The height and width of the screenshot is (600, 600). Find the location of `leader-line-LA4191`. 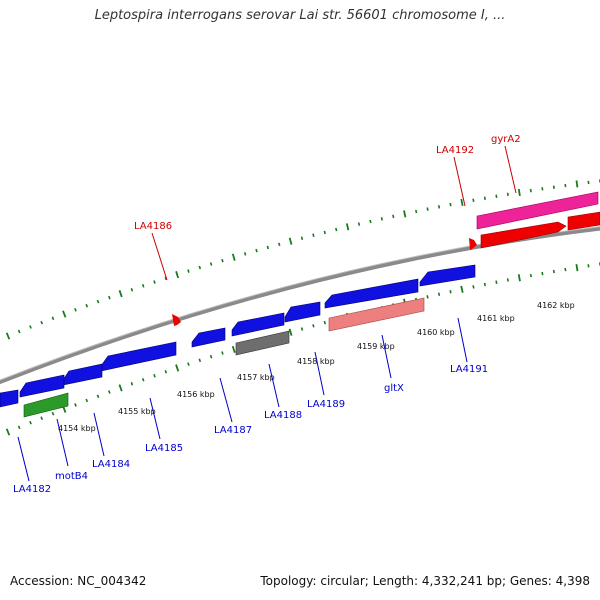

leader-line-LA4191 is located at coordinates (462, 340).